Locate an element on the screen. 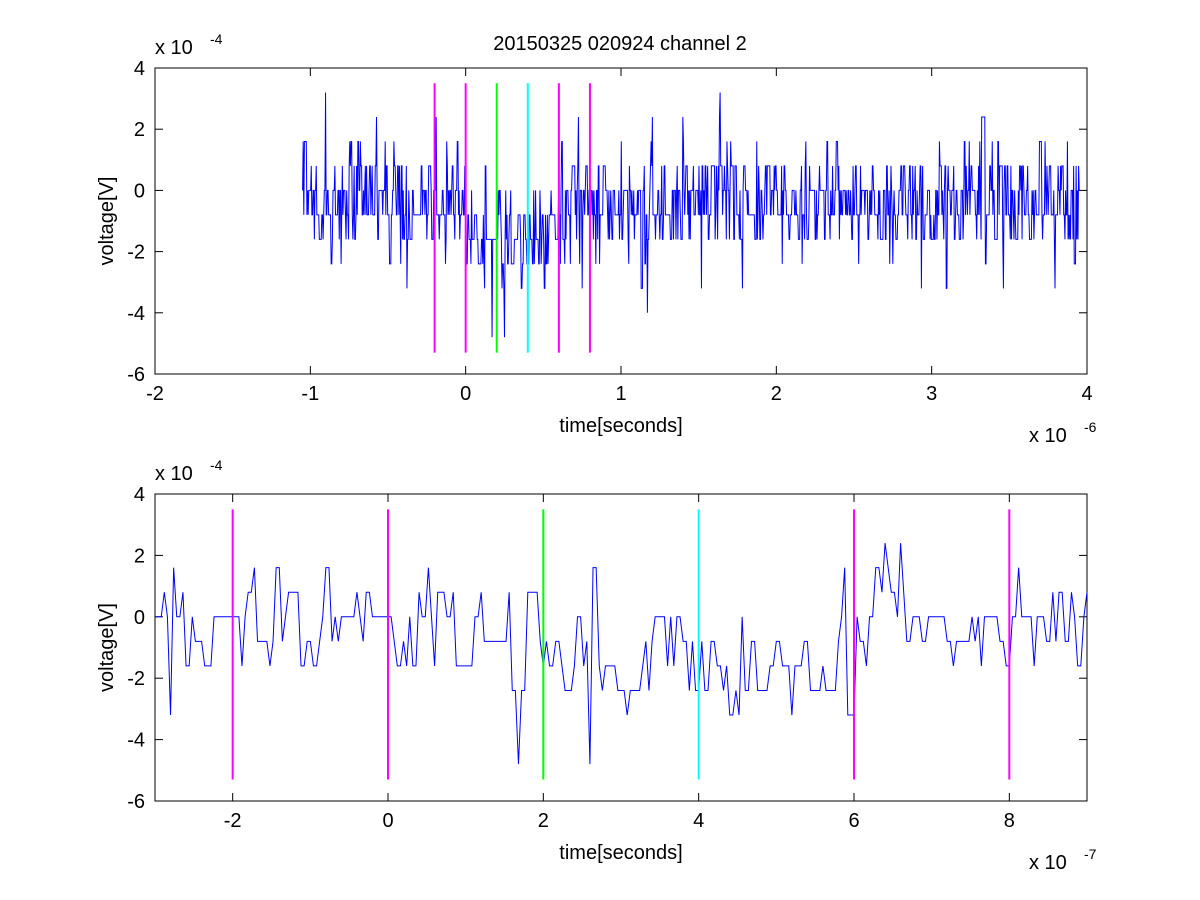  x-exponent-power: -7 is located at coordinates (1090, 854).